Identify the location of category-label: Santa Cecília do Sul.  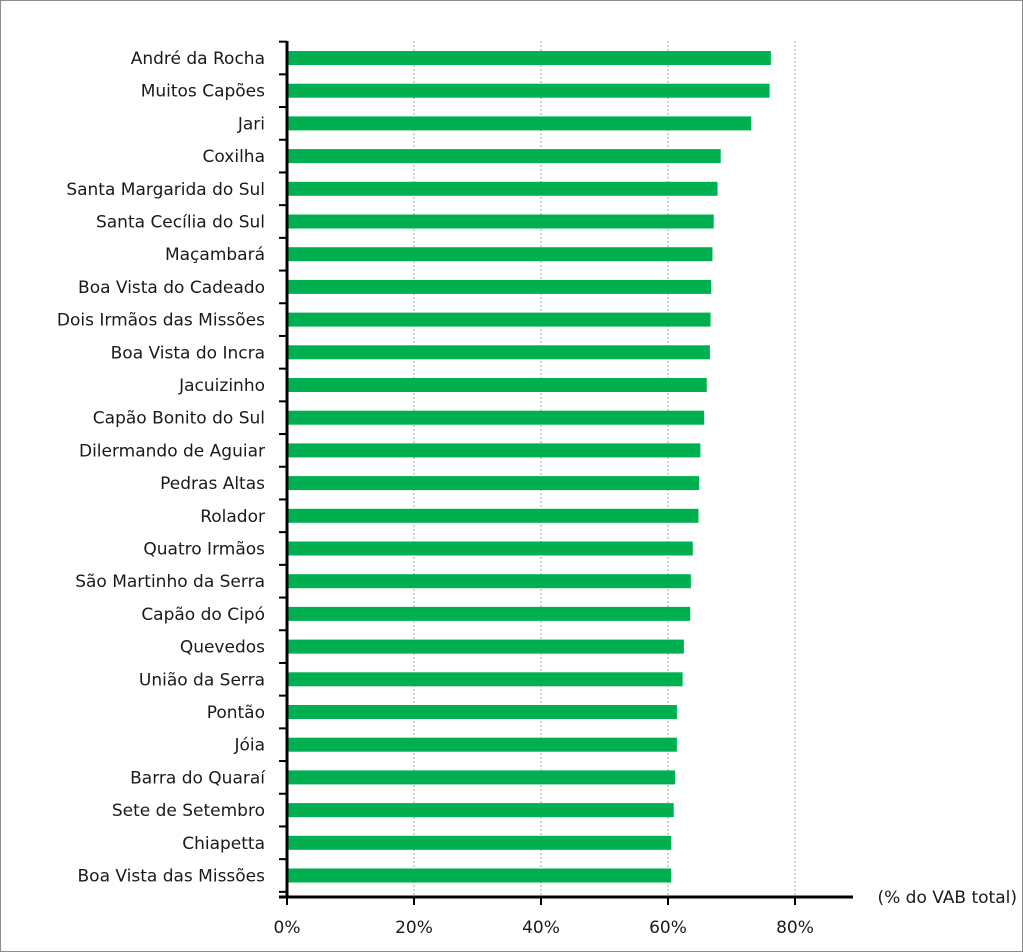
(180, 223).